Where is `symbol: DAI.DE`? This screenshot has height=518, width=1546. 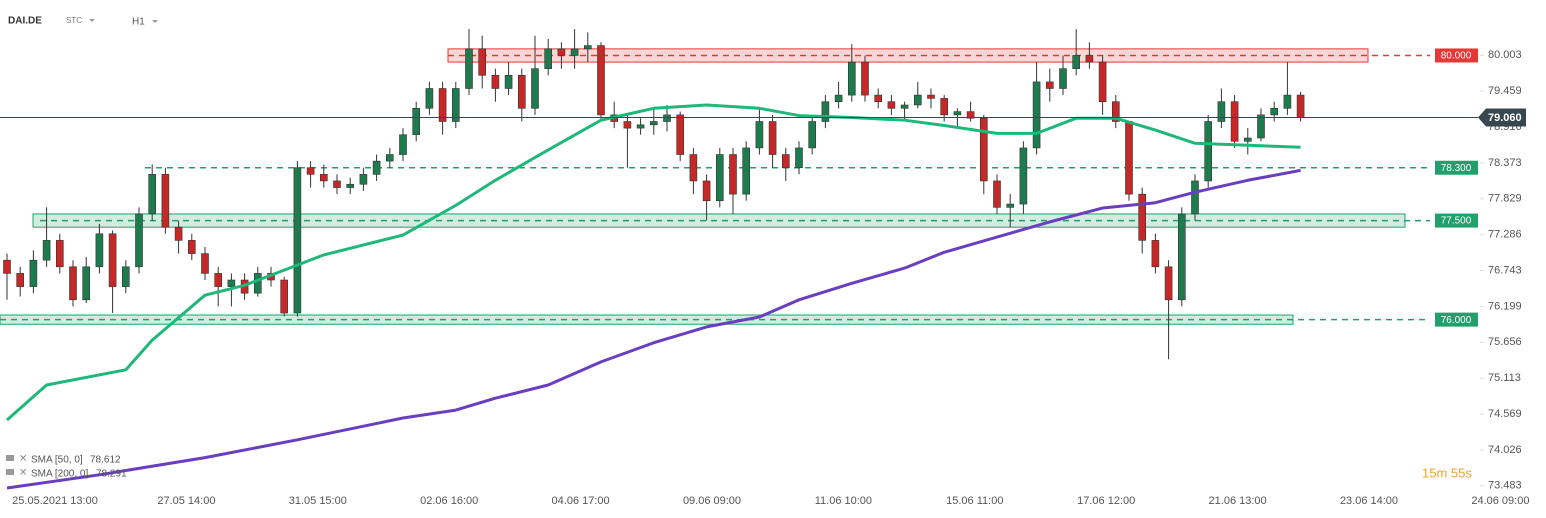
symbol: DAI.DE is located at coordinates (25, 21).